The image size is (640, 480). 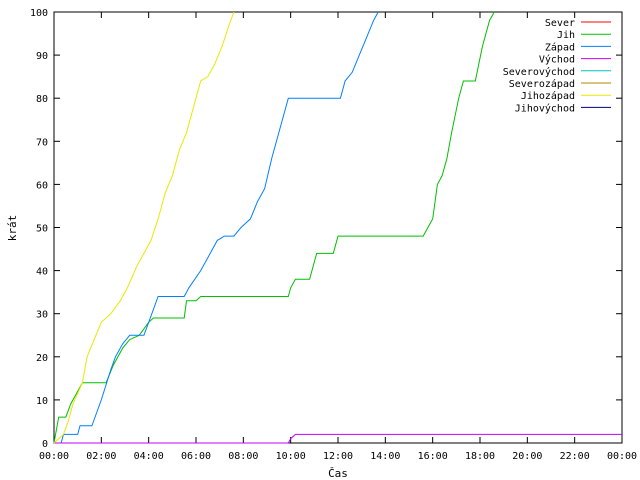 I want to click on legend-label: Sever, so click(x=560, y=23).